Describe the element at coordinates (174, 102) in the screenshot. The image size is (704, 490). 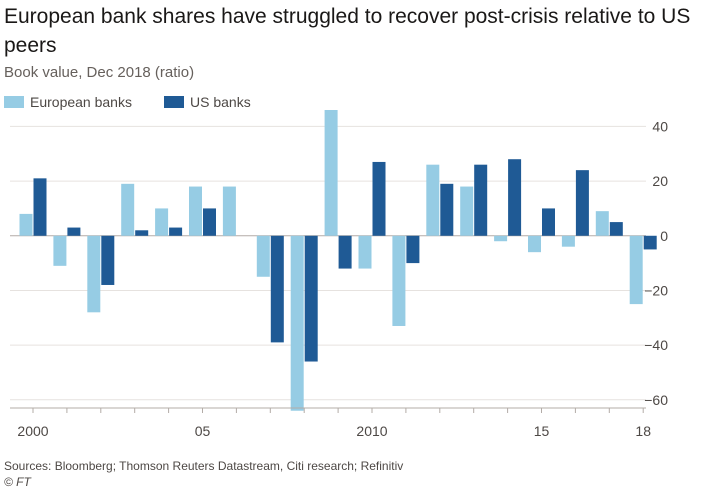
I see `legend-swatch-us` at that location.